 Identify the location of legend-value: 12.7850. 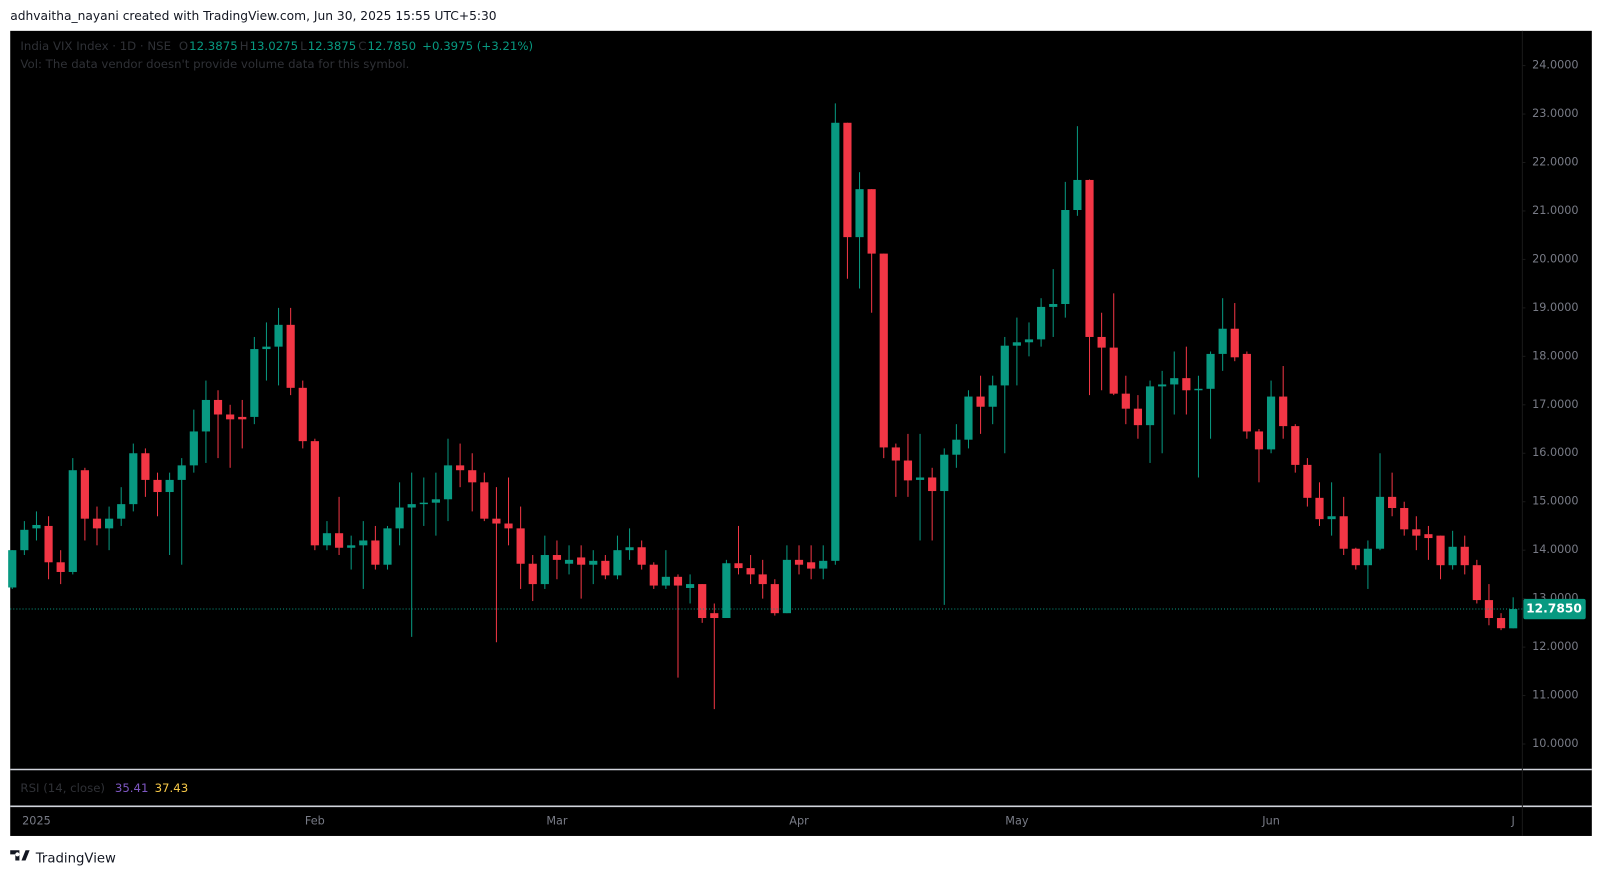
(392, 46).